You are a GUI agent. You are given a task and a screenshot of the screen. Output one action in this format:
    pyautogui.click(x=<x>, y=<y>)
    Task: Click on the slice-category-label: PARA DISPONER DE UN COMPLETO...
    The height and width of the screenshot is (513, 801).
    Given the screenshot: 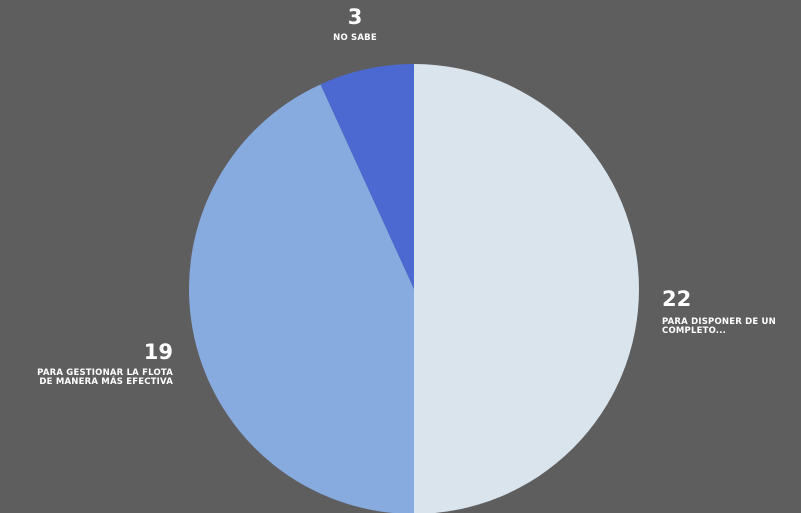 What is the action you would take?
    pyautogui.click(x=719, y=327)
    